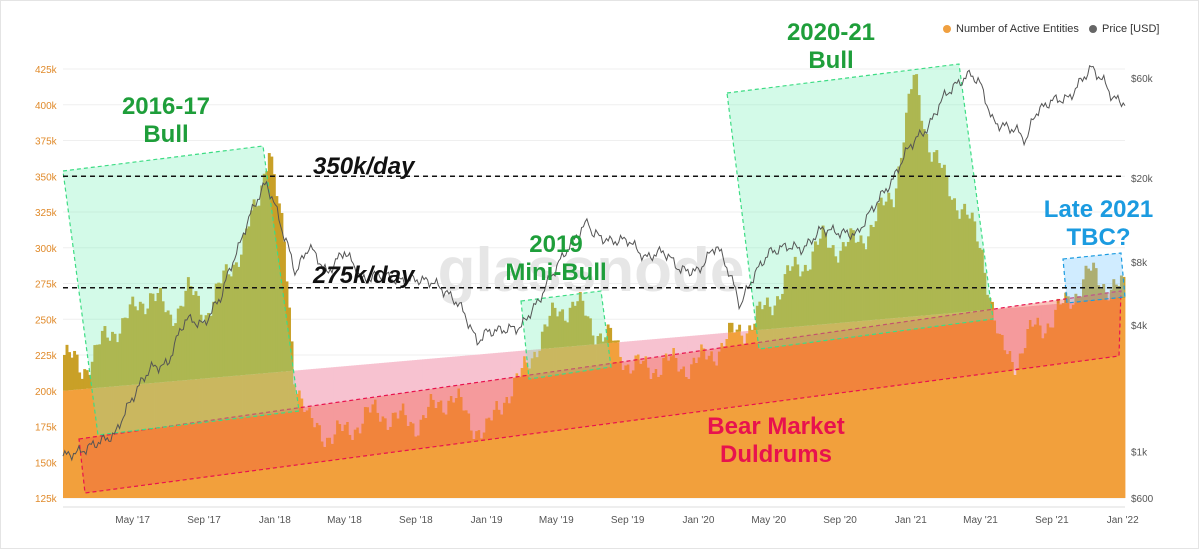  What do you see at coordinates (775, 426) in the screenshot?
I see `annotation-bear-market-duldrums-line1: Bear Market` at bounding box center [775, 426].